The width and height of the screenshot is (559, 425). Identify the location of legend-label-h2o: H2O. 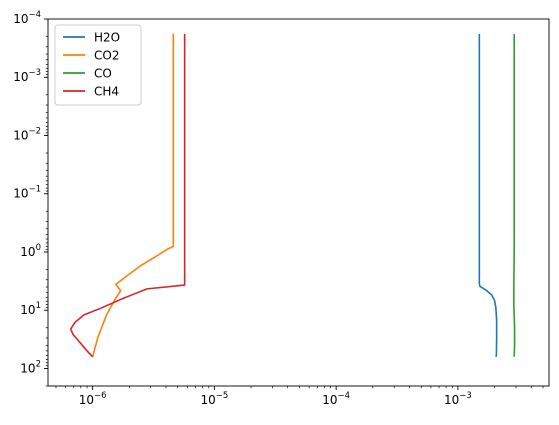
(107, 38).